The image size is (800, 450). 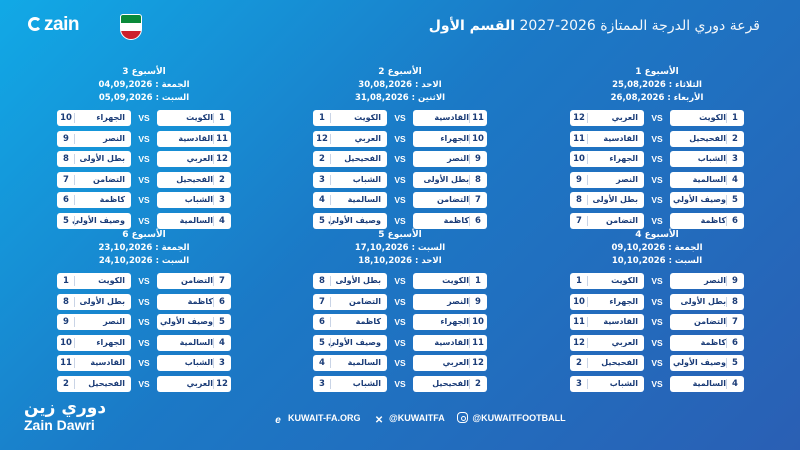 I want to click on home-team-name: القادسية, so click(x=195, y=138).